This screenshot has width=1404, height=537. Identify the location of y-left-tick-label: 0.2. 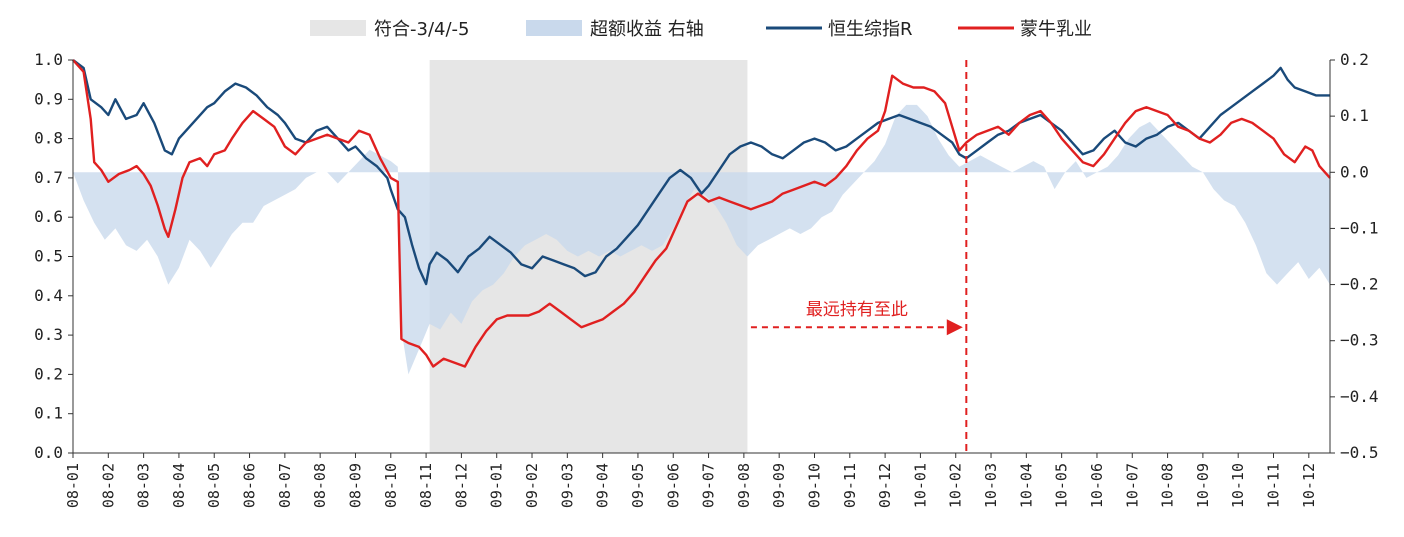
(48, 373).